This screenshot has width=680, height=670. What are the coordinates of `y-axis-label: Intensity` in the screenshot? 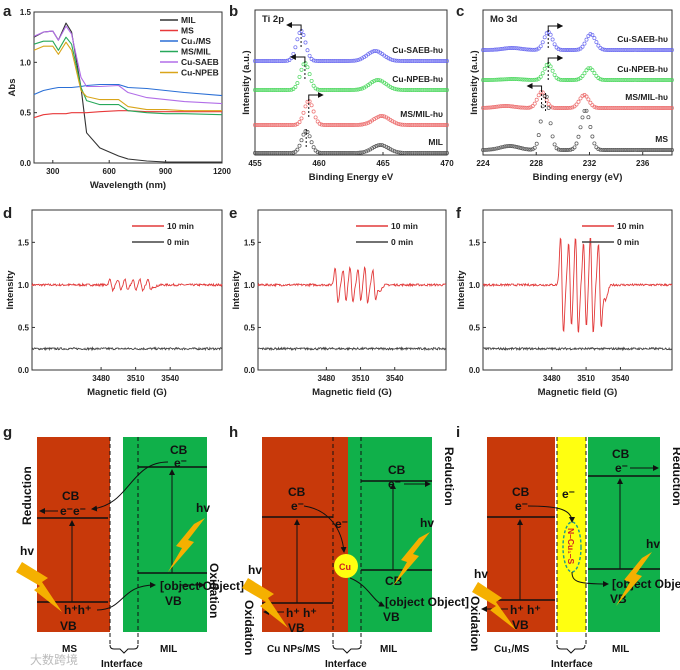 It's located at (461, 290).